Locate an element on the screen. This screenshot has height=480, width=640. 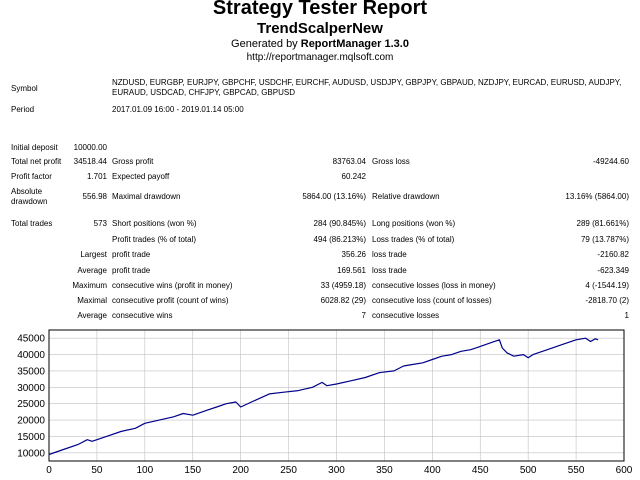
largest-profit-label: profit trade is located at coordinates (131, 254).